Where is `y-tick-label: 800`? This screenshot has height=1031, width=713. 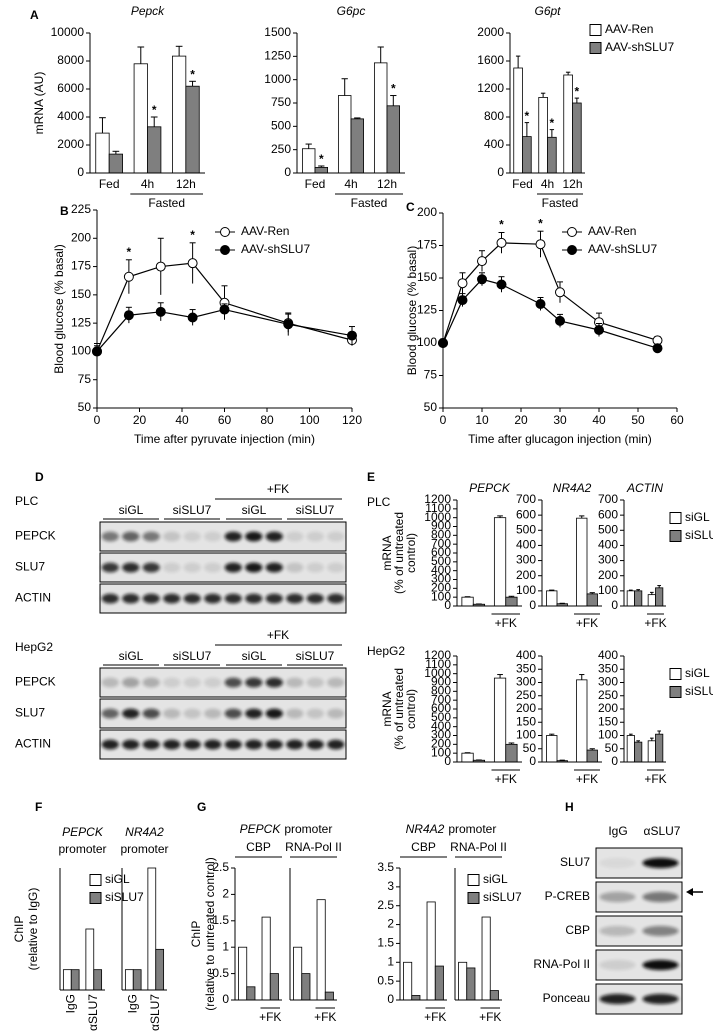
y-tick-label: 800 is located at coordinates (441, 691).